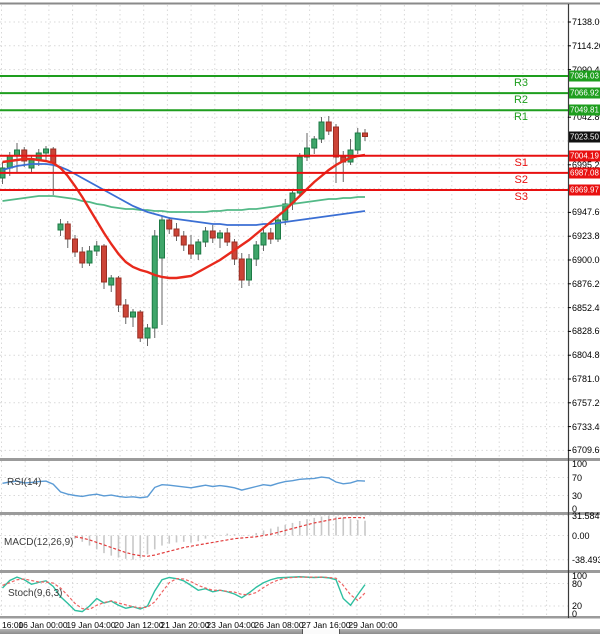 The image size is (600, 634). I want to click on rsi-line, so click(184, 487).